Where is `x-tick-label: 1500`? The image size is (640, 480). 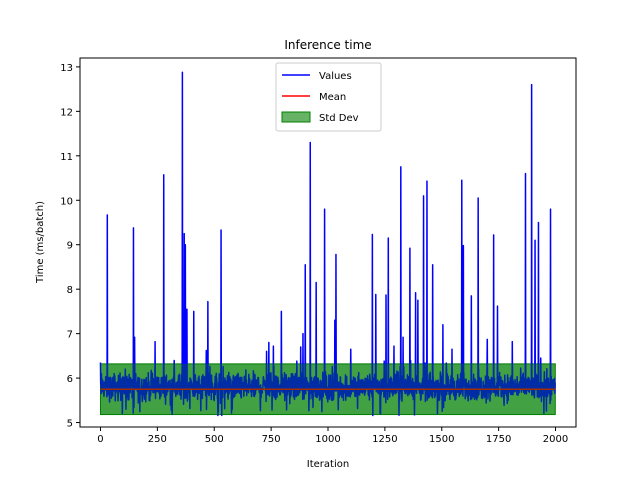 x-tick-label: 1500 is located at coordinates (441, 439).